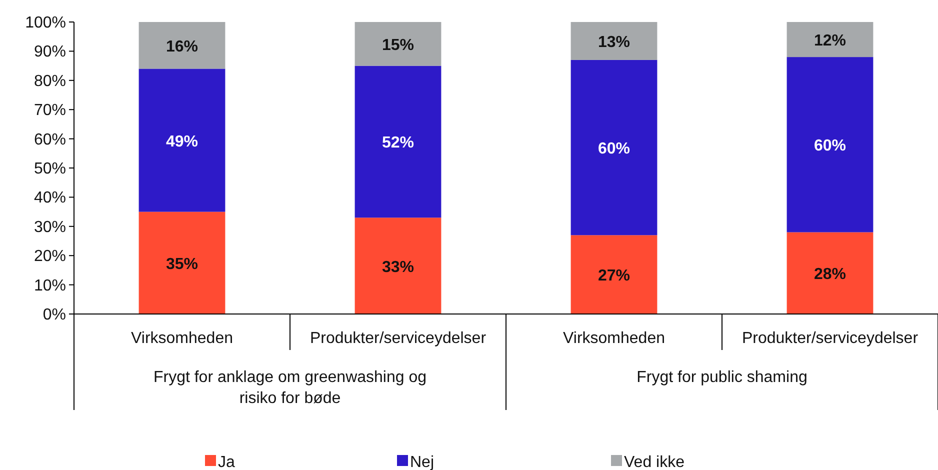 The height and width of the screenshot is (470, 938). I want to click on text: Frygt for anklage om greenwashing og risiko for bøde, so click(290, 388).